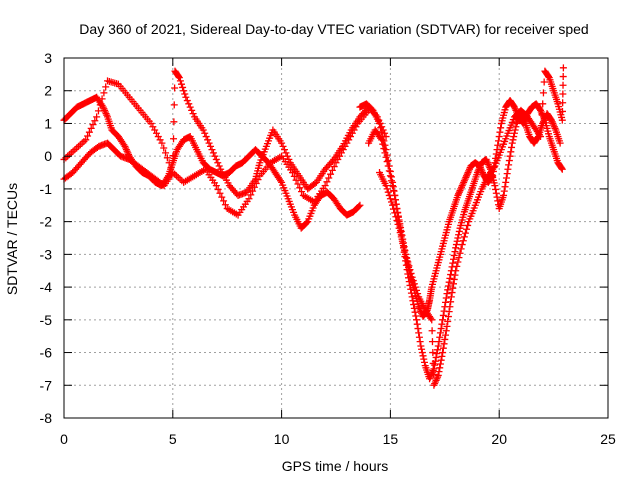 Image resolution: width=640 pixels, height=480 pixels. Describe the element at coordinates (46, 418) in the screenshot. I see `y-tick-label: -8` at that location.